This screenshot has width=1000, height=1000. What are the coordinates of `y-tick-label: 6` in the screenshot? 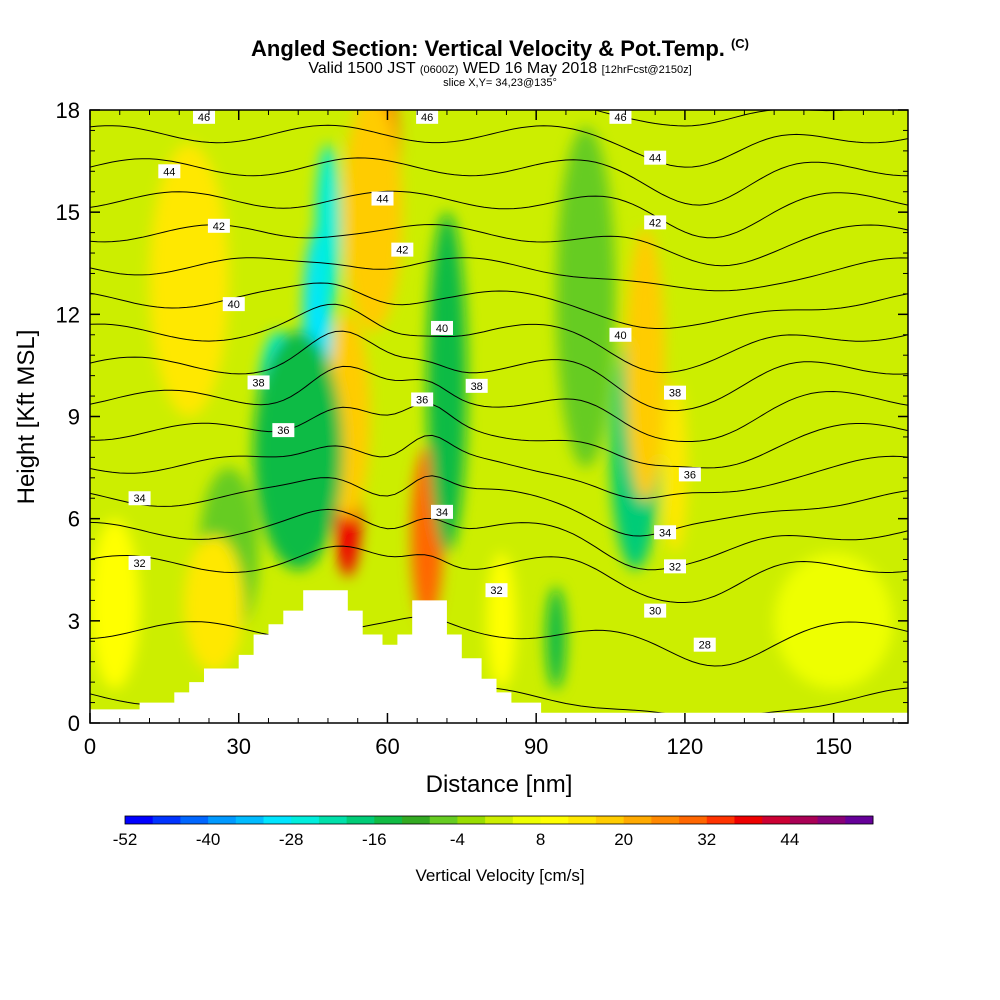 It's located at (74, 519).